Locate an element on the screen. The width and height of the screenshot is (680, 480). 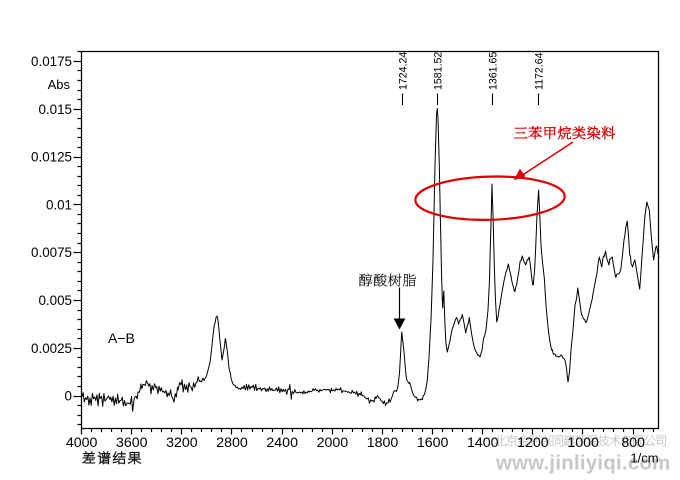
svg-text: 0.0075 is located at coordinates (51, 252).